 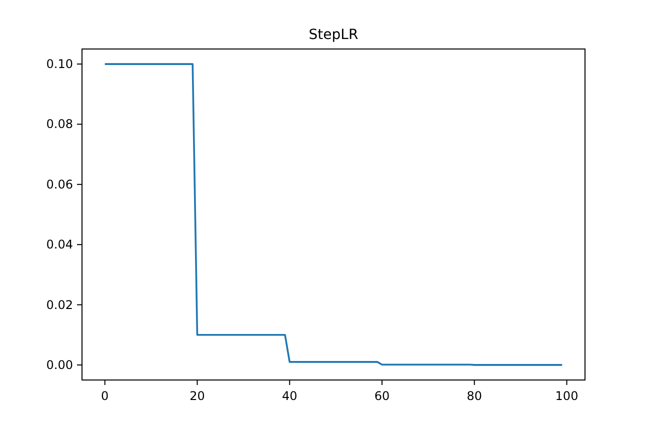 I want to click on y-tick-label: 0.02, so click(x=59, y=305).